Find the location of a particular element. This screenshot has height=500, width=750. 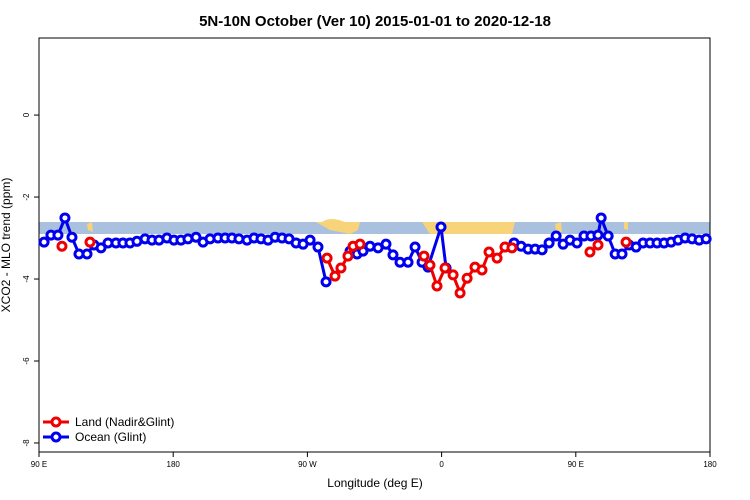

y-axis-label: XCO2 - MLO trend (ppm) is located at coordinates (6, 245).